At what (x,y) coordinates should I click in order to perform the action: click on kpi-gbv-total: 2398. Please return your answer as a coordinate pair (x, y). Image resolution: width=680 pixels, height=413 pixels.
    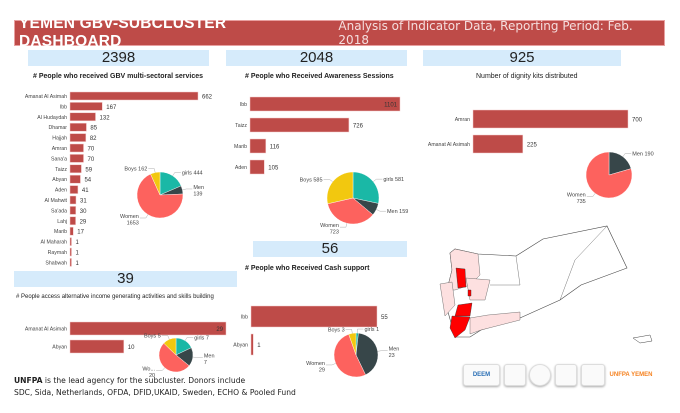
    Looking at the image, I should click on (118, 58).